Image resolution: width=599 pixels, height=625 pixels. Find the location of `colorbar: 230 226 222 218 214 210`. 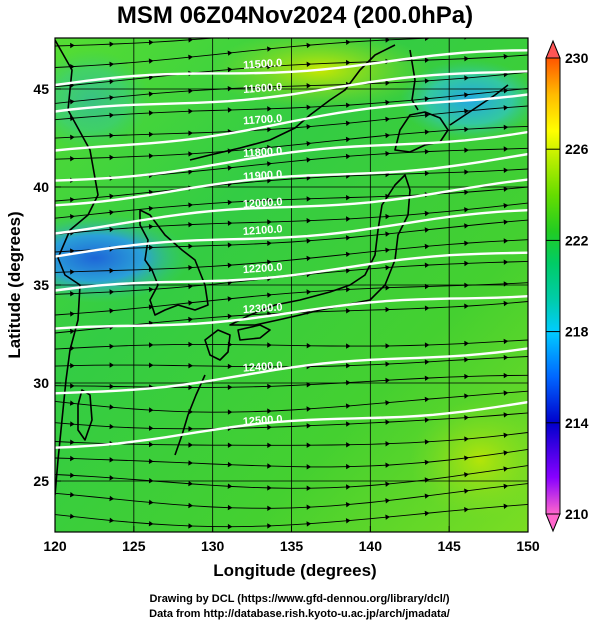

colorbar: 230 226 222 218 214 210 is located at coordinates (567, 286).